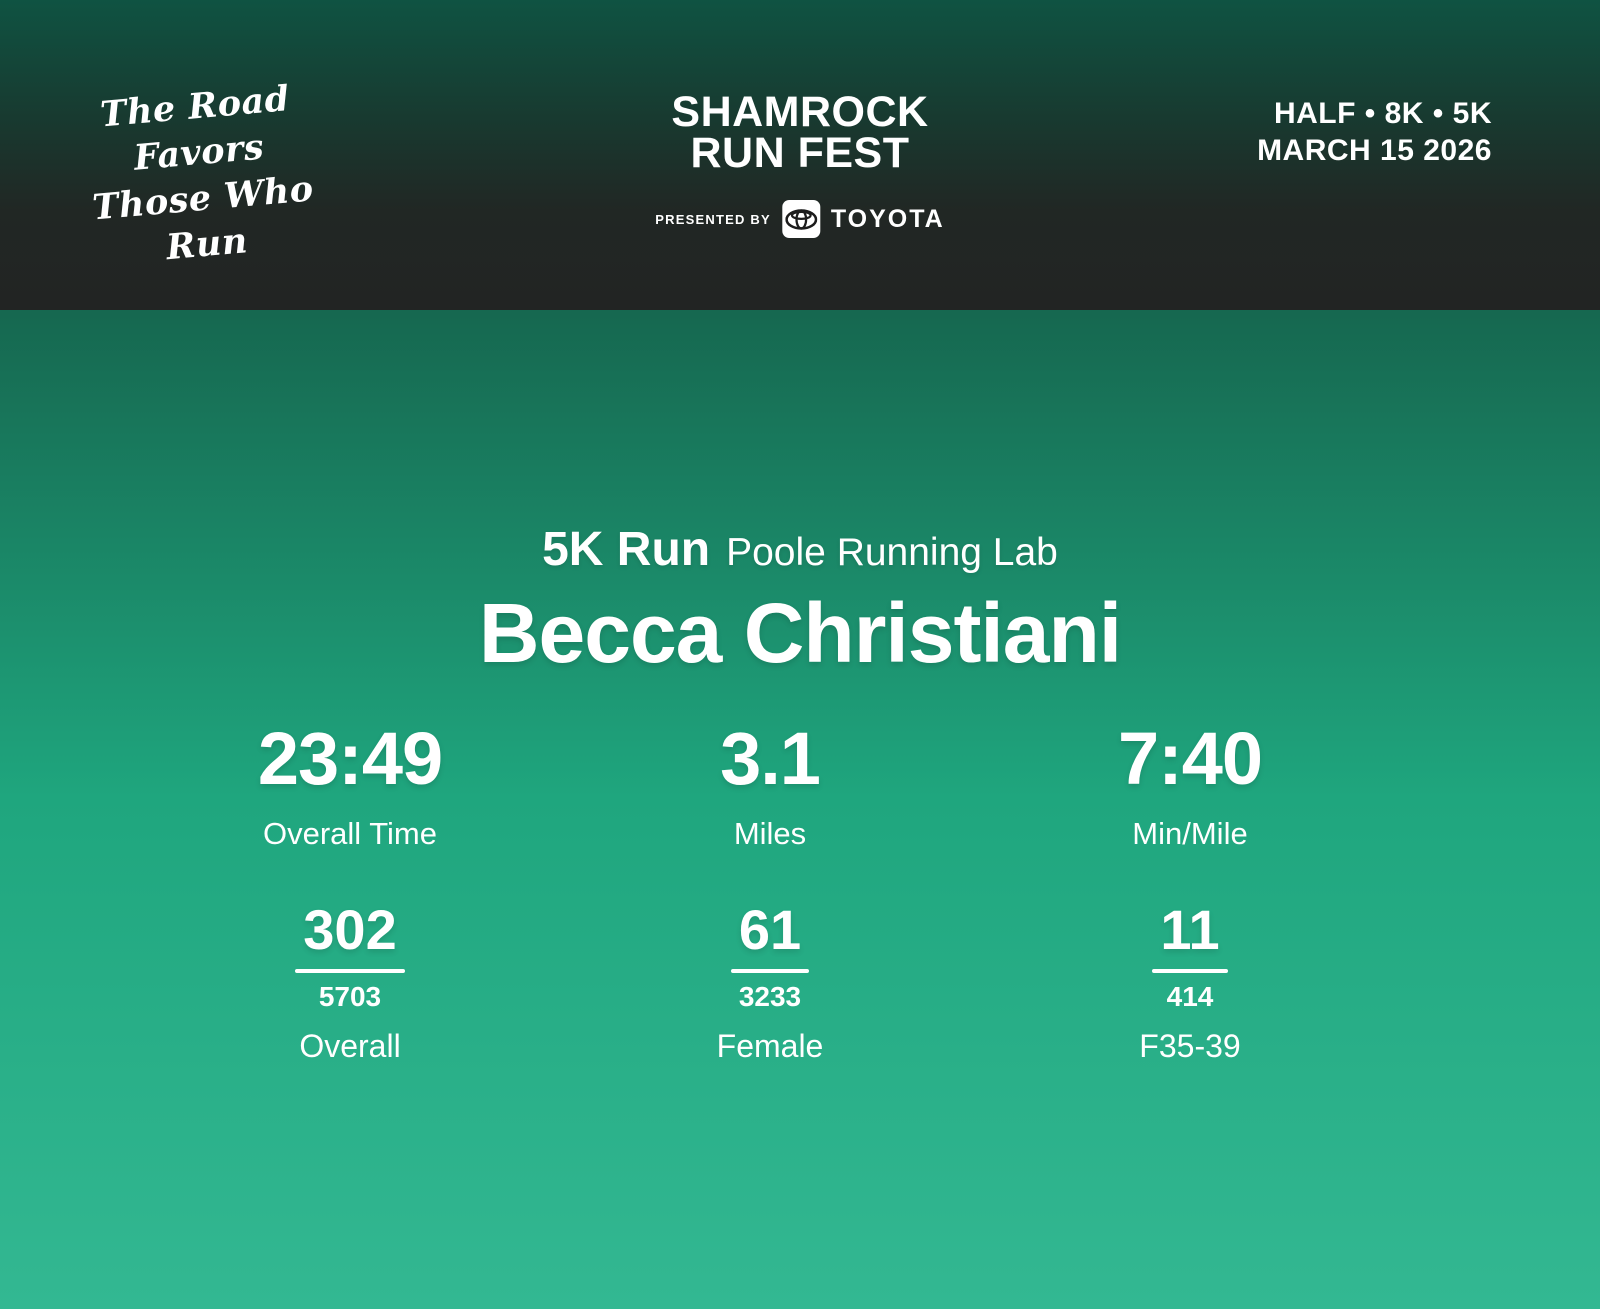 Image resolution: width=1600 pixels, height=1309 pixels. Describe the element at coordinates (770, 758) in the screenshot. I see `stat-value: 3.1` at that location.